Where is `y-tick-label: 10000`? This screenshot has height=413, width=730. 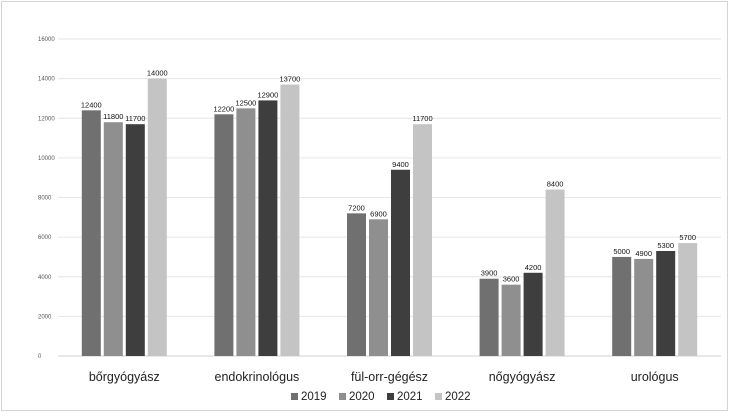
y-tick-label: 10000 is located at coordinates (46, 159).